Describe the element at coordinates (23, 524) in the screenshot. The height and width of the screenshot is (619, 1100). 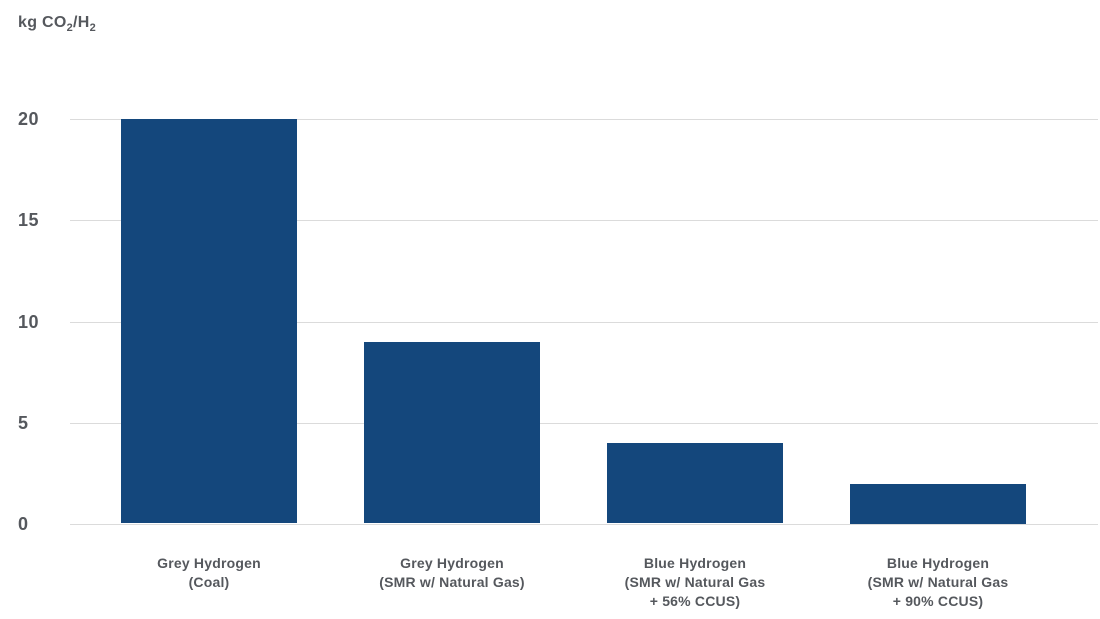
I see `y-tick-label-0: 0` at that location.